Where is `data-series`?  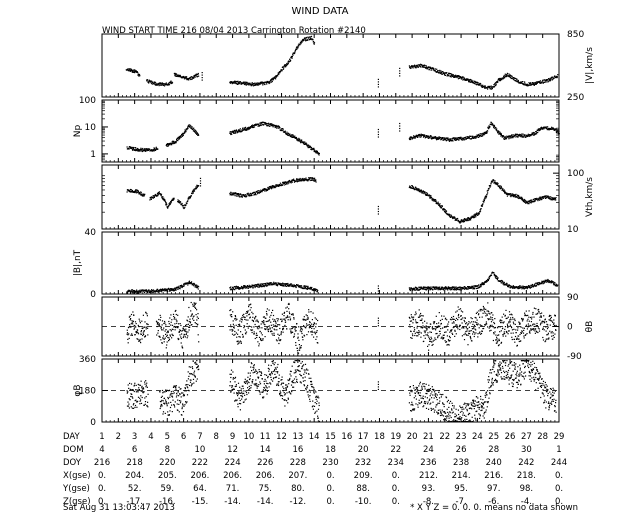
data-series is located at coordinates (342, 63).